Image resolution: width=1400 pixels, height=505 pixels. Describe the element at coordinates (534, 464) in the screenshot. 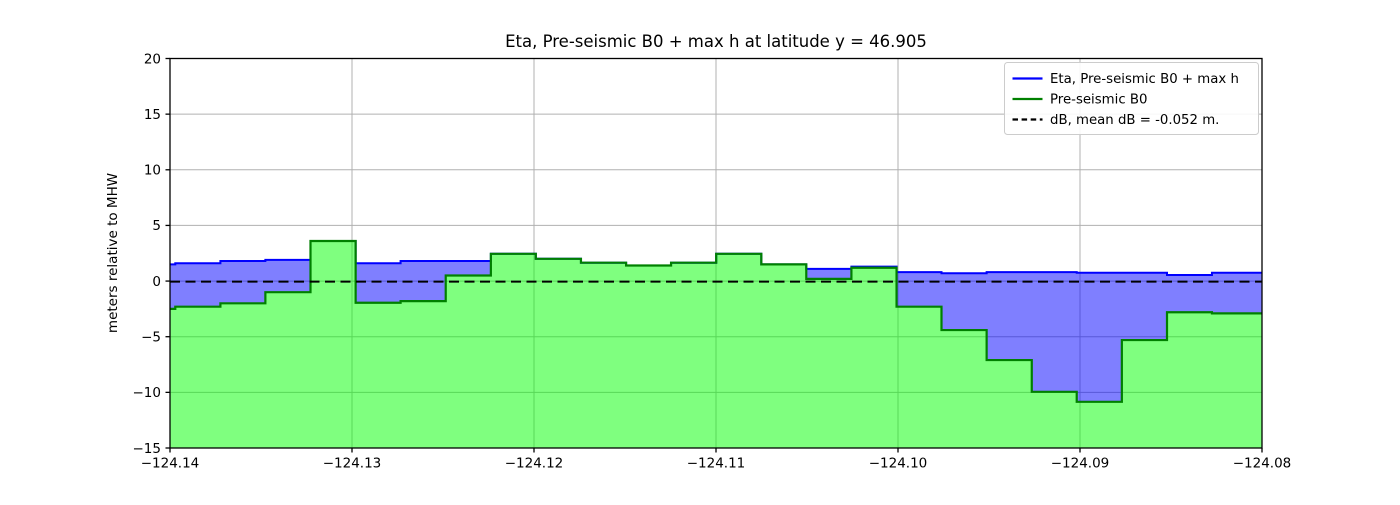

I see `x-tick-label: −124.12` at that location.